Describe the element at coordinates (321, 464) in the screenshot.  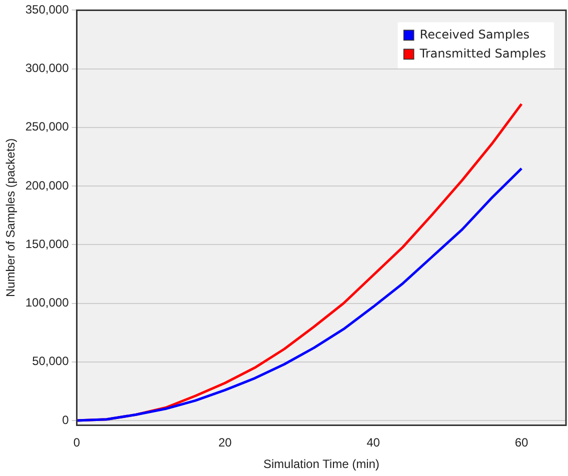
I see `x-axis-title: Simulation Time (min)` at that location.